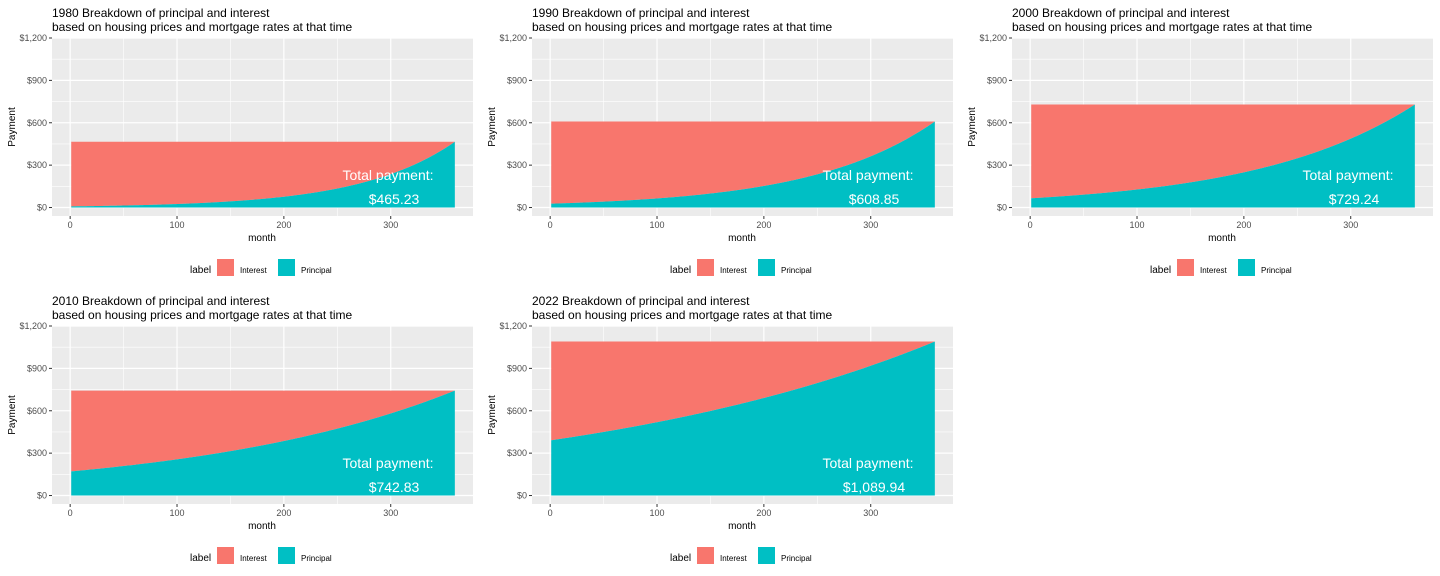  I want to click on chart-title: 2022 Breakdown of principal and interest, so click(641, 301).